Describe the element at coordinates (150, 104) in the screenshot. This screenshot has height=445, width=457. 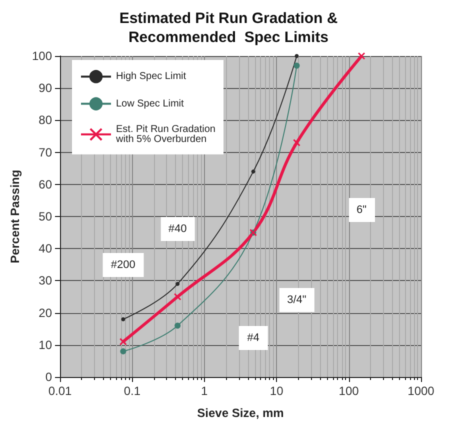
I see `legend-label: Low Spec Limit` at that location.